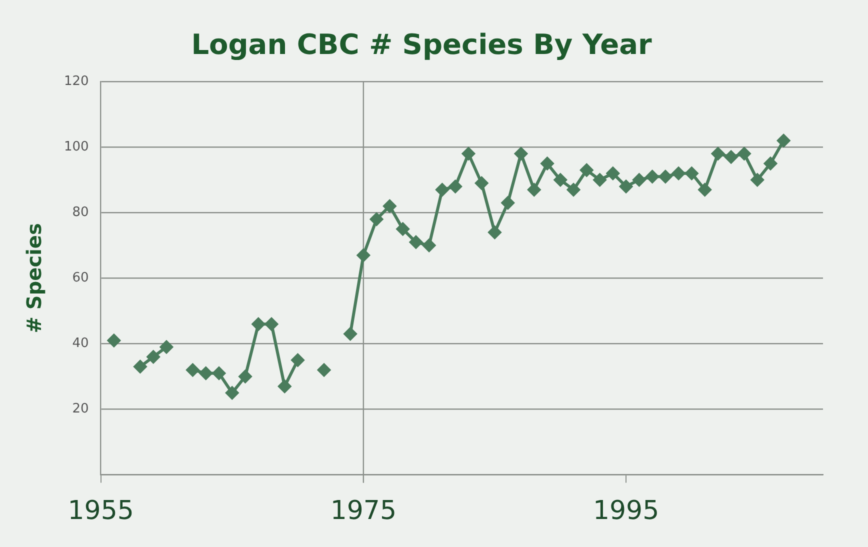 The image size is (868, 547). Describe the element at coordinates (76, 147) in the screenshot. I see `y-tick-label: 100` at that location.